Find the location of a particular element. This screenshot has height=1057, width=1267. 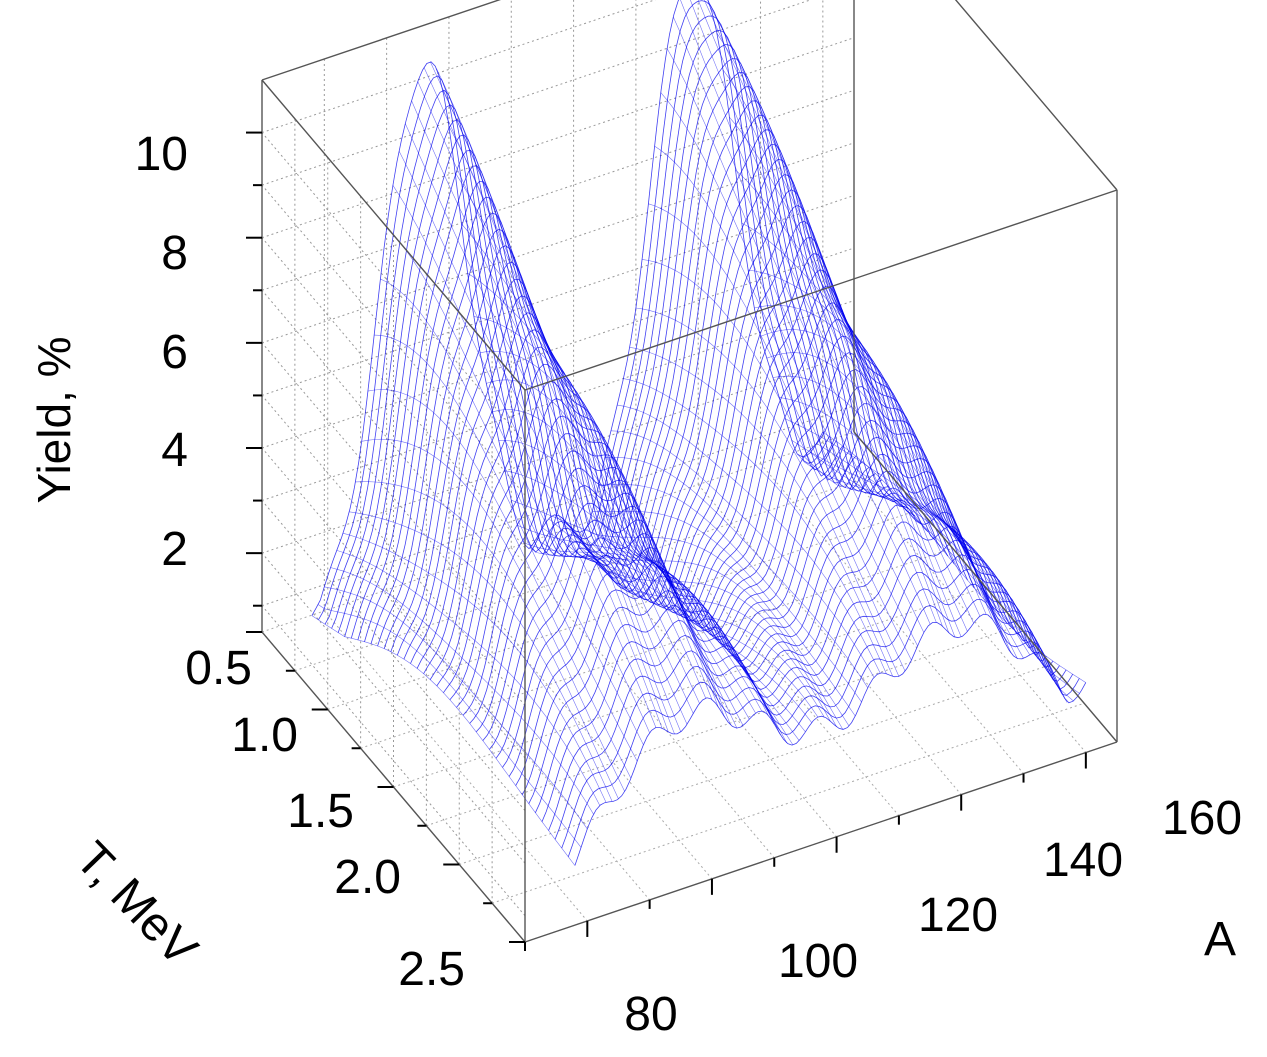

t-tick-label: 0.5 is located at coordinates (218, 668).